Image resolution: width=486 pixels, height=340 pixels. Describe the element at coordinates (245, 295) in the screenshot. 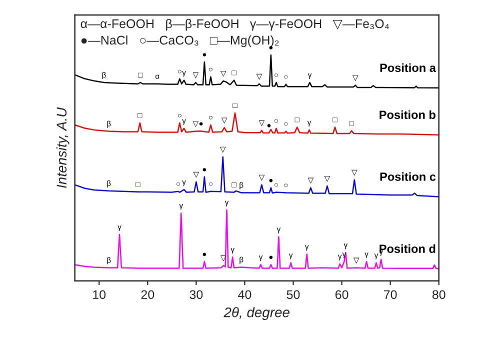

I see `x-tick-label: 40` at that location.